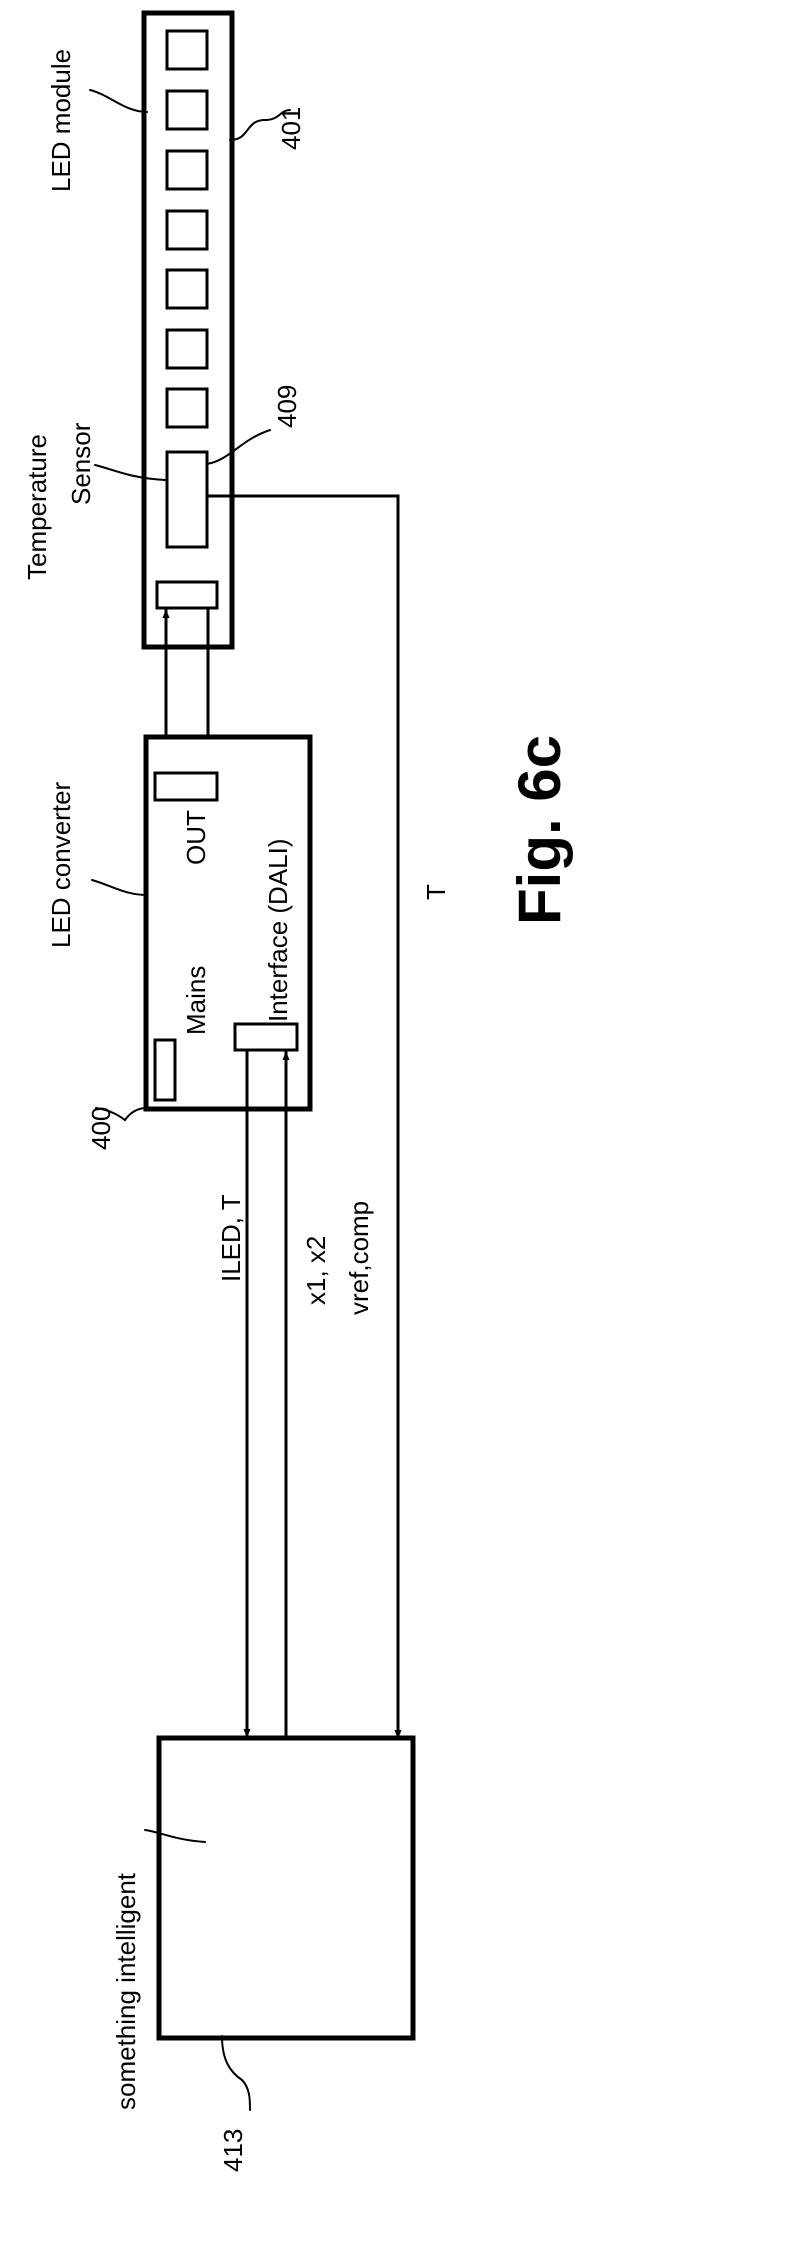 The height and width of the screenshot is (2244, 803). Describe the element at coordinates (231, 1238) in the screenshot. I see `iled-t-label: ILED, T` at that location.